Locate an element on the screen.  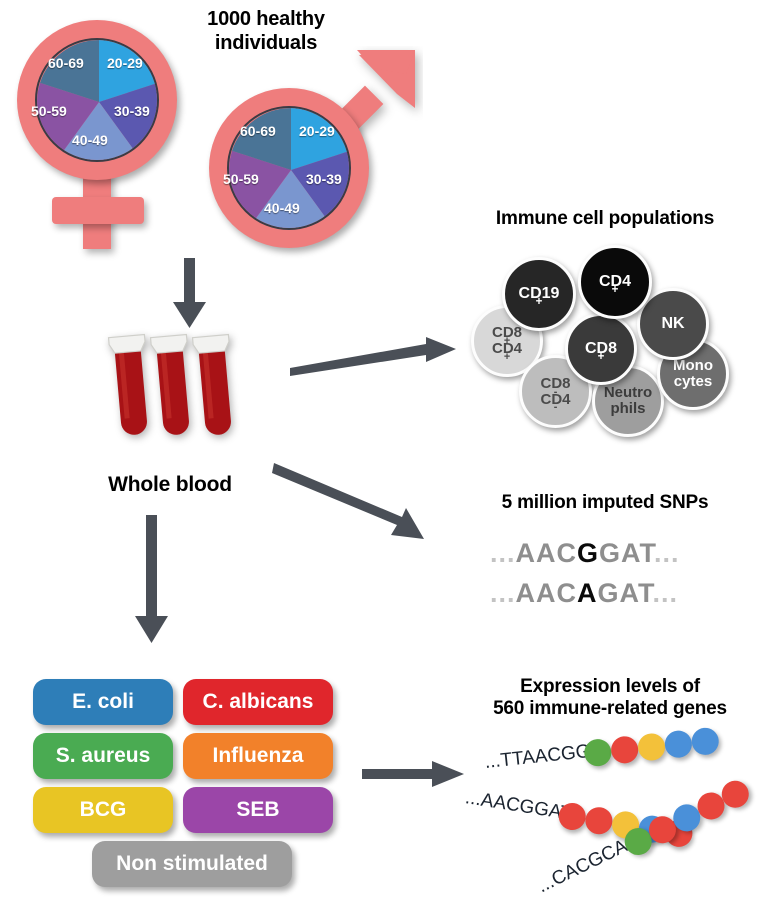
snp-row1-variant: G is located at coordinates (588, 553).